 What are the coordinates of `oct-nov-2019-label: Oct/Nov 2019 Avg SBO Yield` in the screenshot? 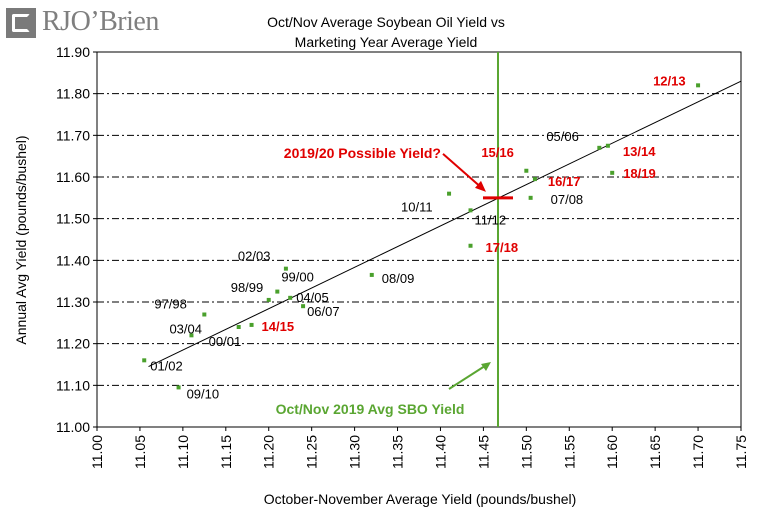 It's located at (370, 409).